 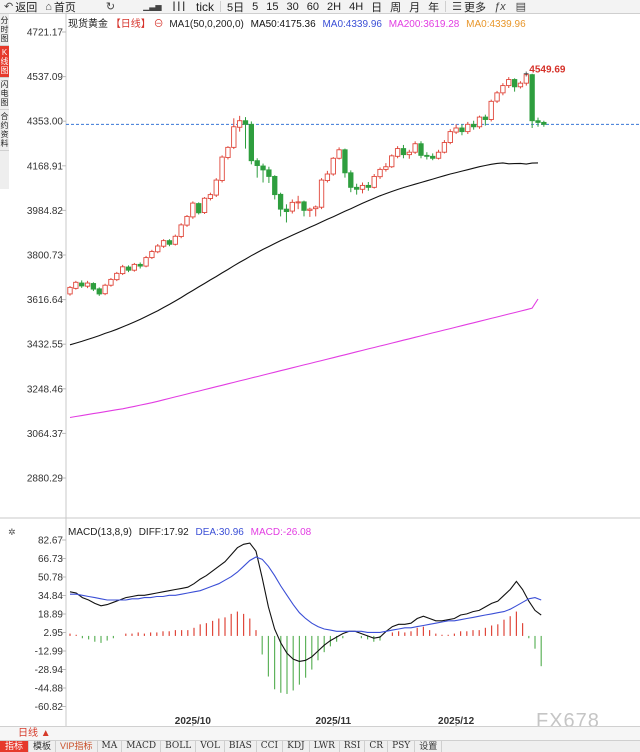 I want to click on tab-psy: PSY, so click(x=402, y=746).